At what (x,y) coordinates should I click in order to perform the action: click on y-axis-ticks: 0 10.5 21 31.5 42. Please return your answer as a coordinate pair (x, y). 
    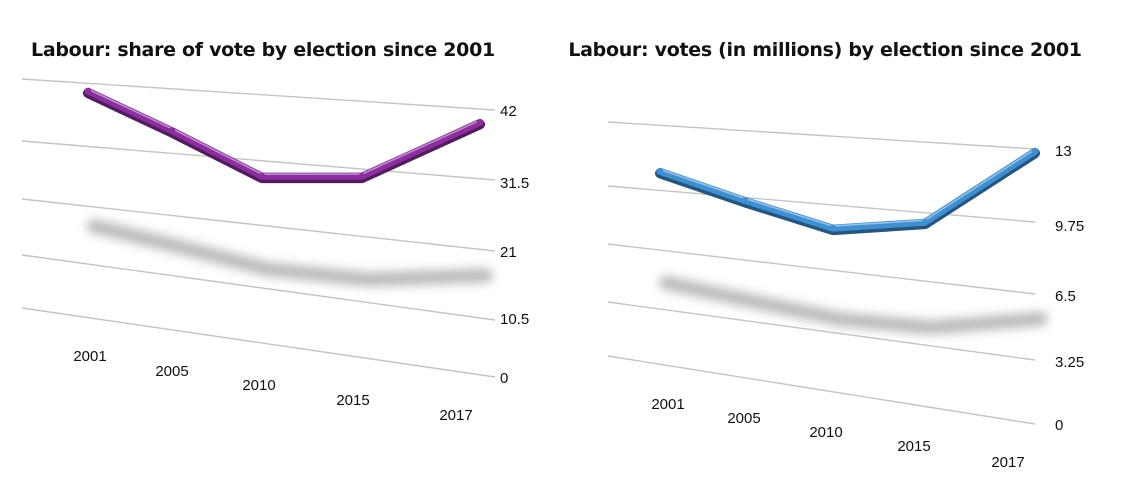
    Looking at the image, I should click on (514, 245).